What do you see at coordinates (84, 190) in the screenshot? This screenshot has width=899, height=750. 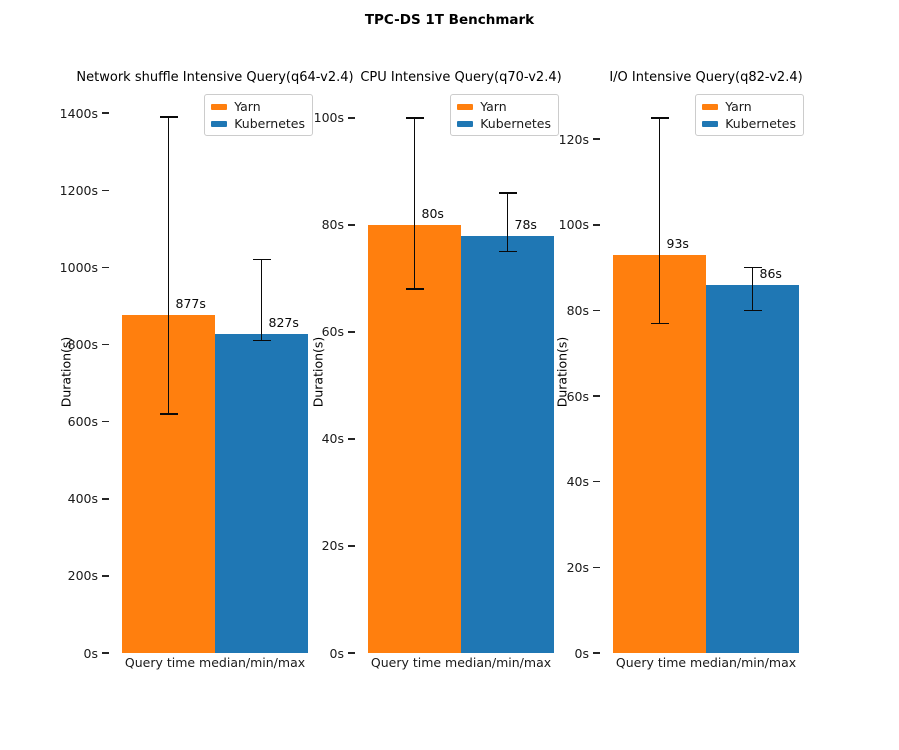 I see `y-tick: 1200s` at bounding box center [84, 190].